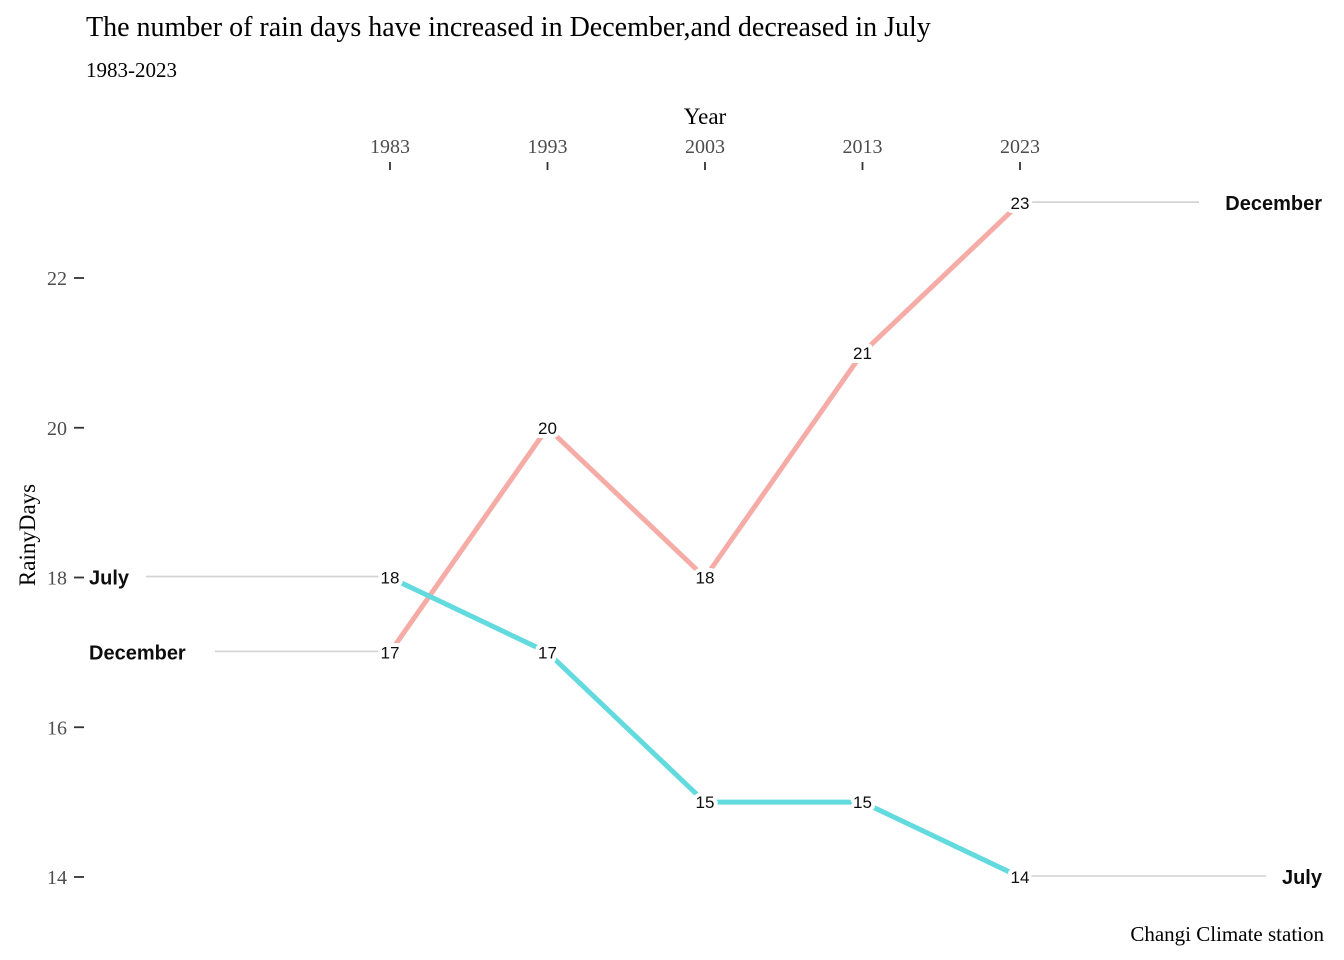  What do you see at coordinates (1020, 877) in the screenshot?
I see `point-label-july-2023: 14` at bounding box center [1020, 877].